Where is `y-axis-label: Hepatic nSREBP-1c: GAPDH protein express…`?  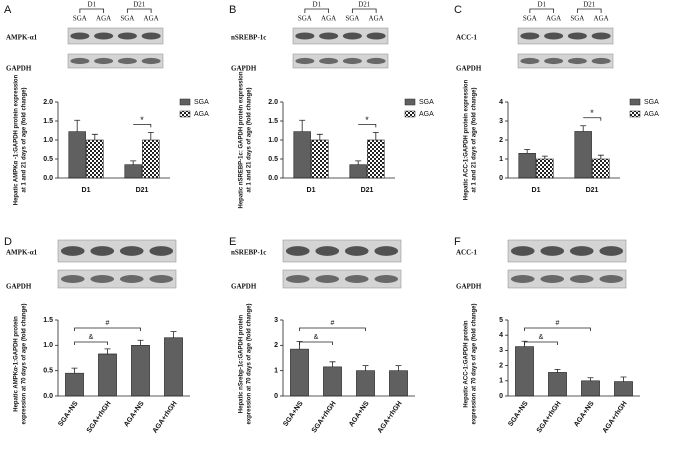 y-axis-label: Hepatic nSREBP-1c: GAPDH protein express… is located at coordinates (242, 139).